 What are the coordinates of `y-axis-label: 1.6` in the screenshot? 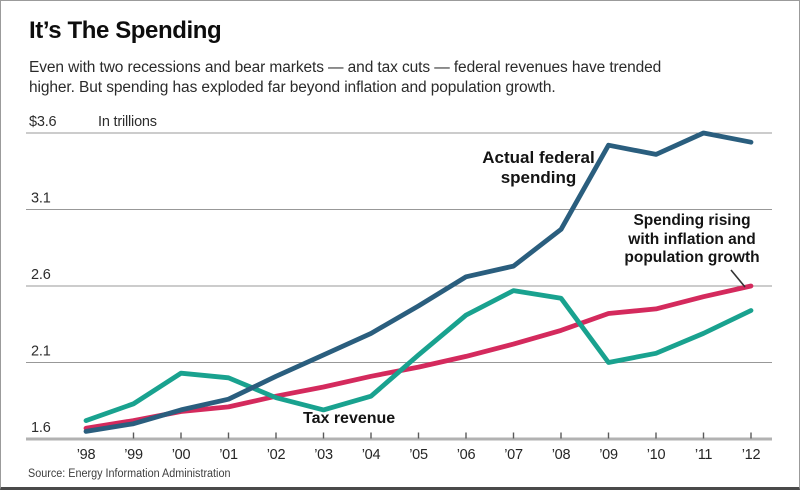 It's located at (41, 428).